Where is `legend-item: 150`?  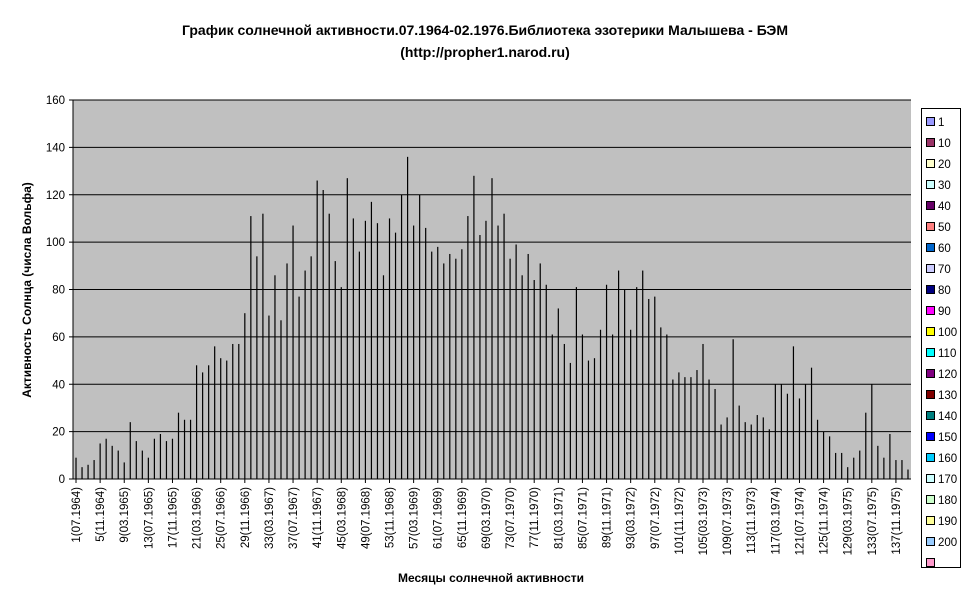 legend-item: 150 is located at coordinates (941, 438).